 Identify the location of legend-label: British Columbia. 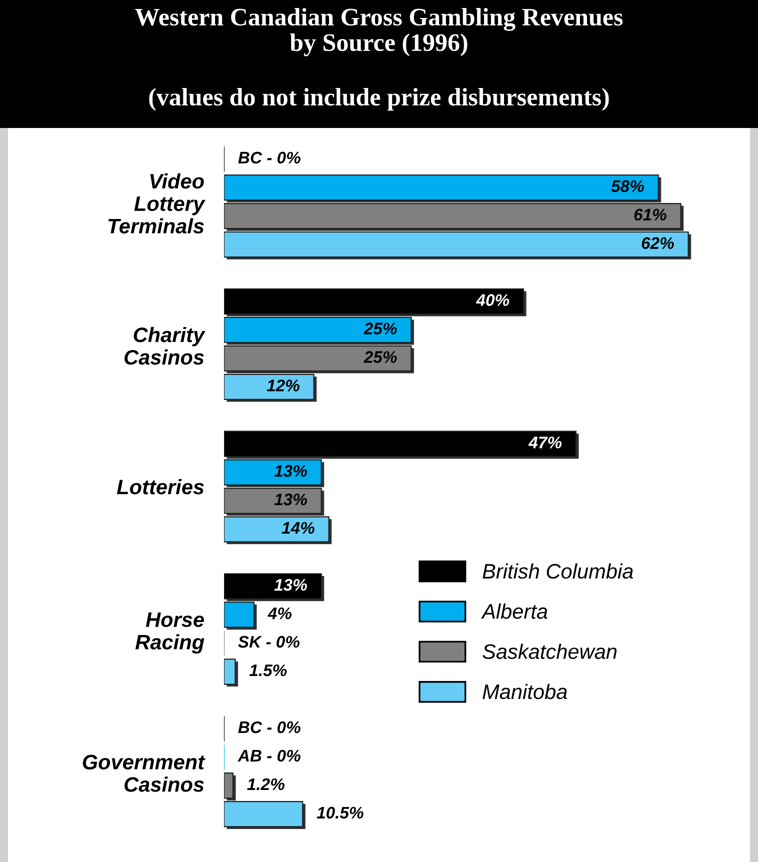
(557, 571).